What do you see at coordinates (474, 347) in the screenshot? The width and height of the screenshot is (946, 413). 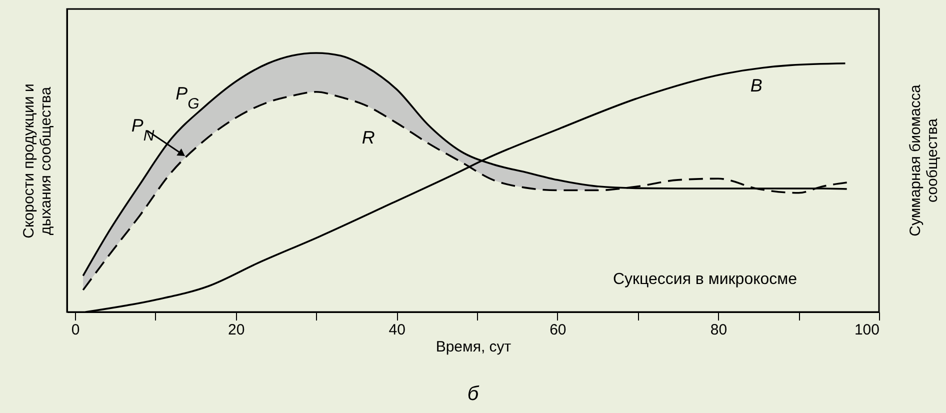 I see `x-axis-title: Время, сут` at bounding box center [474, 347].